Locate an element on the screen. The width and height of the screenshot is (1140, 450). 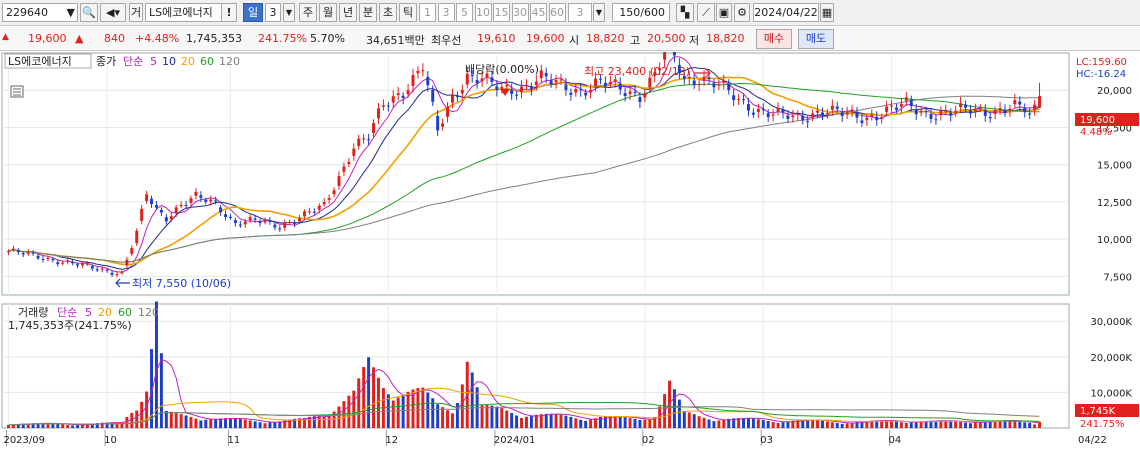
period-week-tab: 주 is located at coordinates (308, 12).